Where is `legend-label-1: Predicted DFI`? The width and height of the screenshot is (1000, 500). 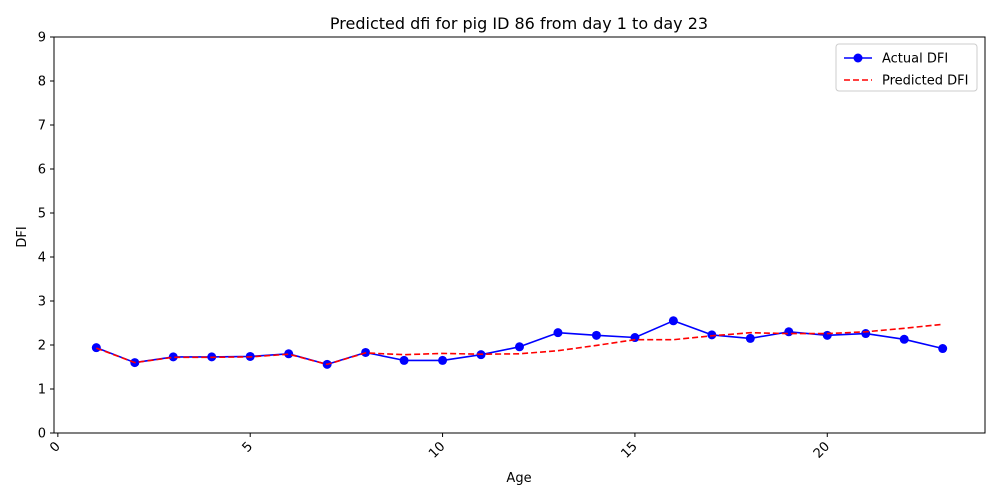
legend-label-1: Predicted DFI is located at coordinates (925, 81).